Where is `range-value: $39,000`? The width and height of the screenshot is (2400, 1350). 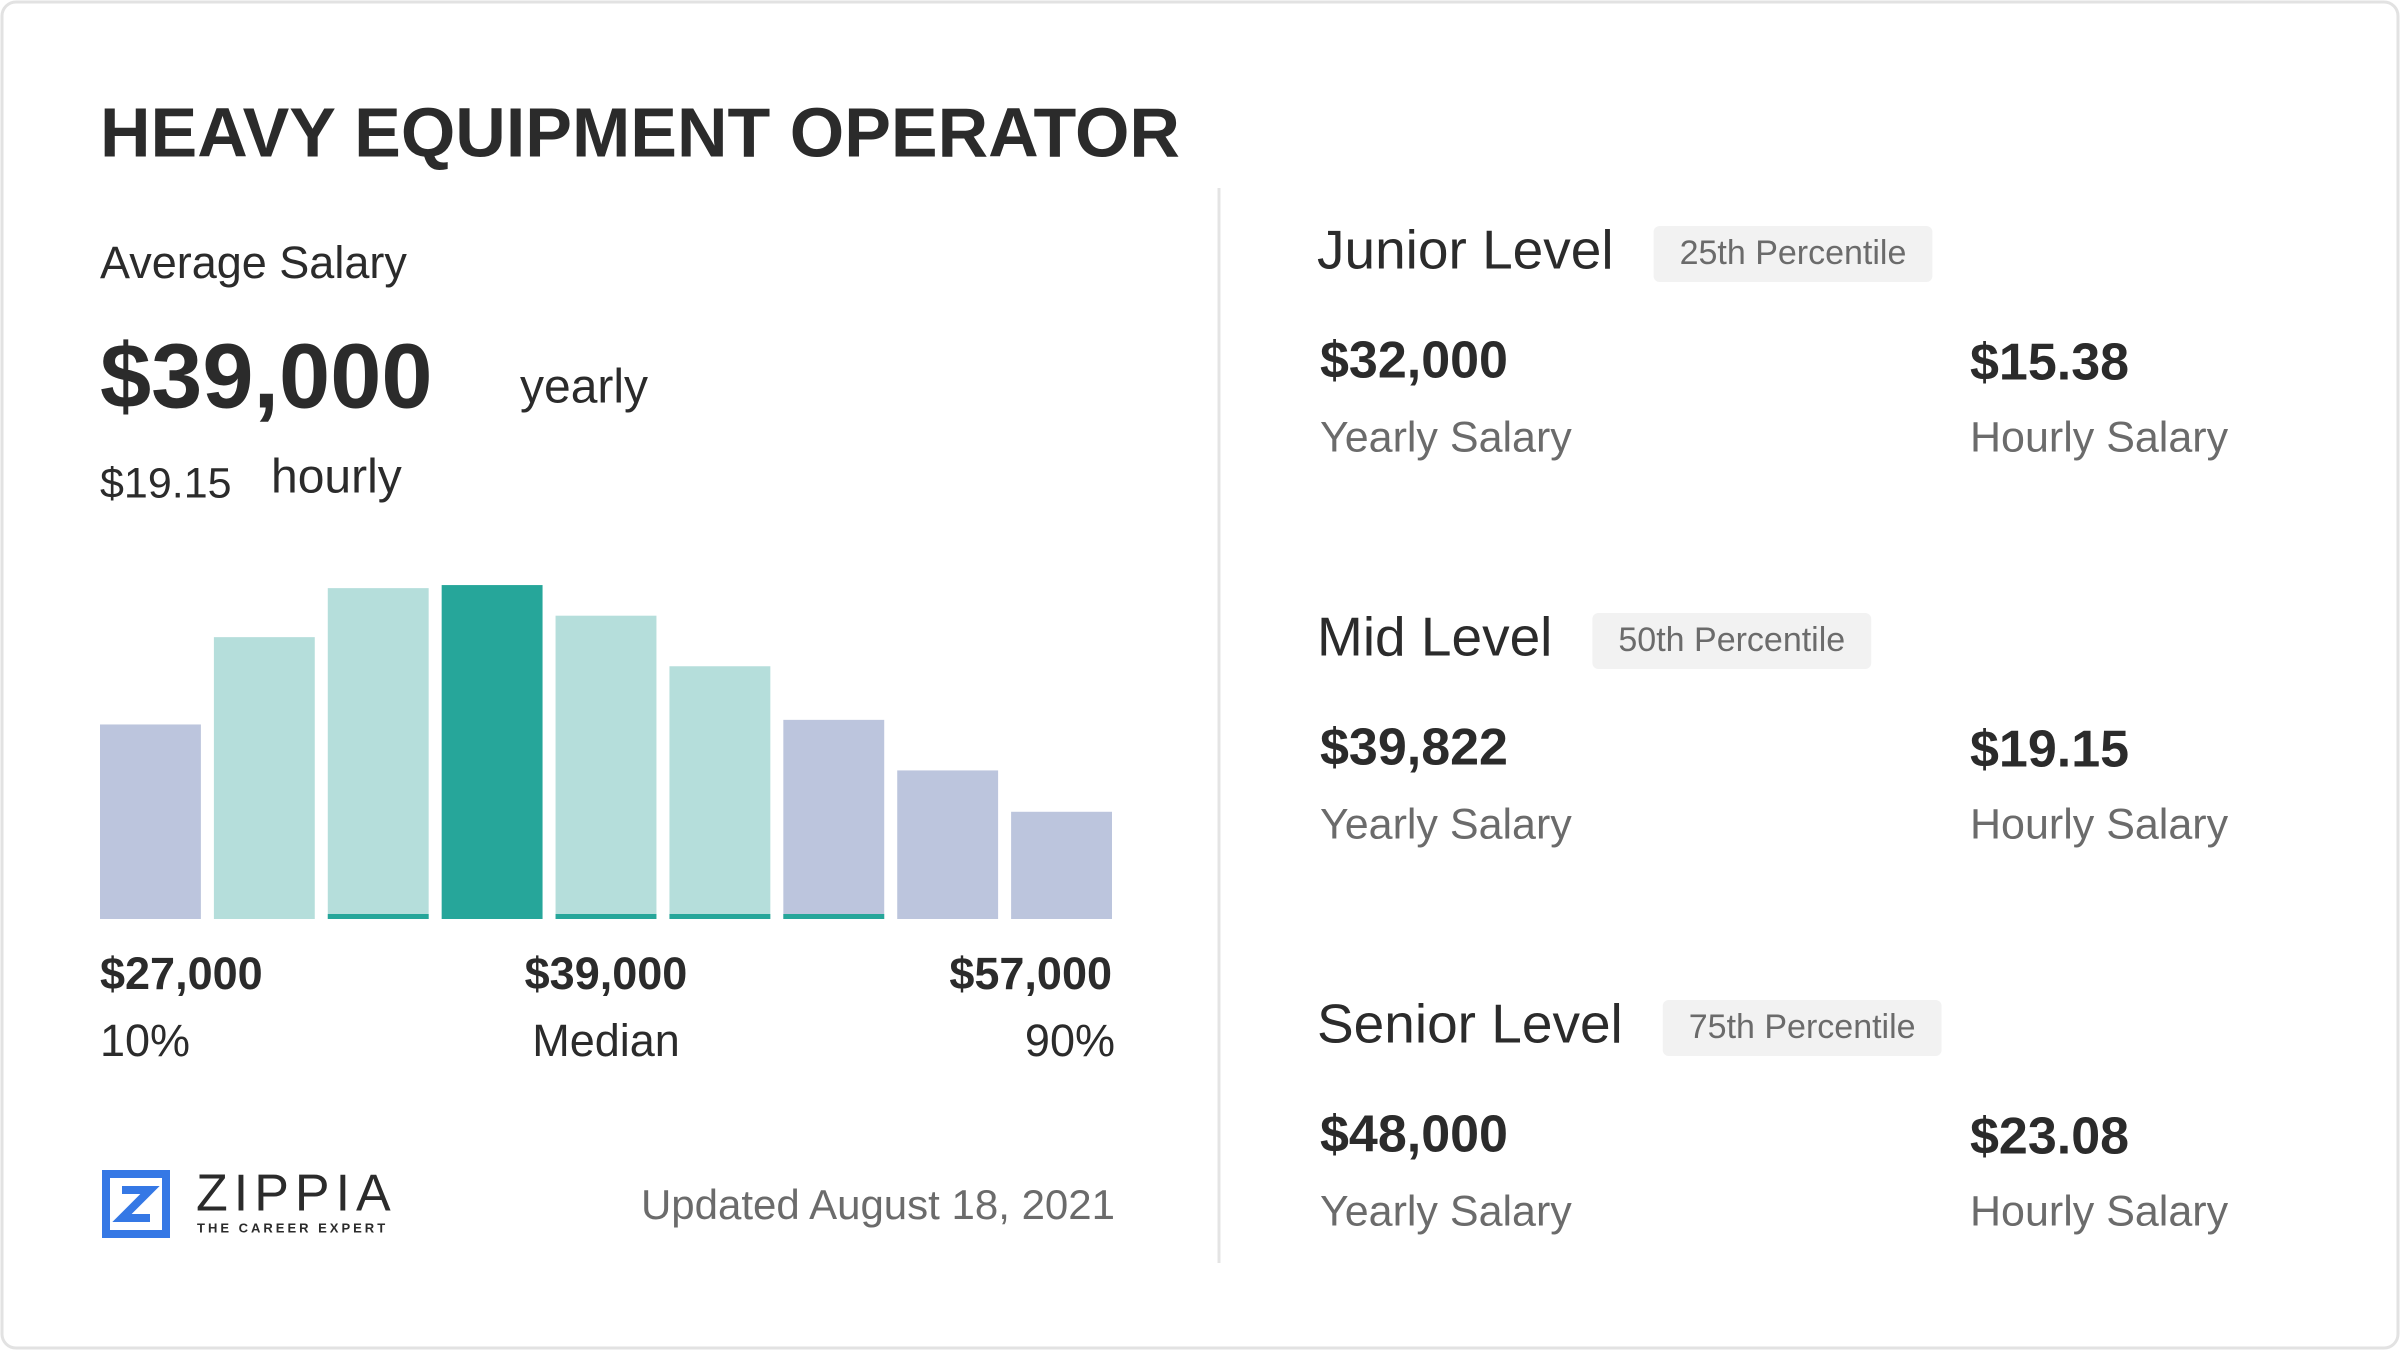
range-value: $39,000 is located at coordinates (606, 973).